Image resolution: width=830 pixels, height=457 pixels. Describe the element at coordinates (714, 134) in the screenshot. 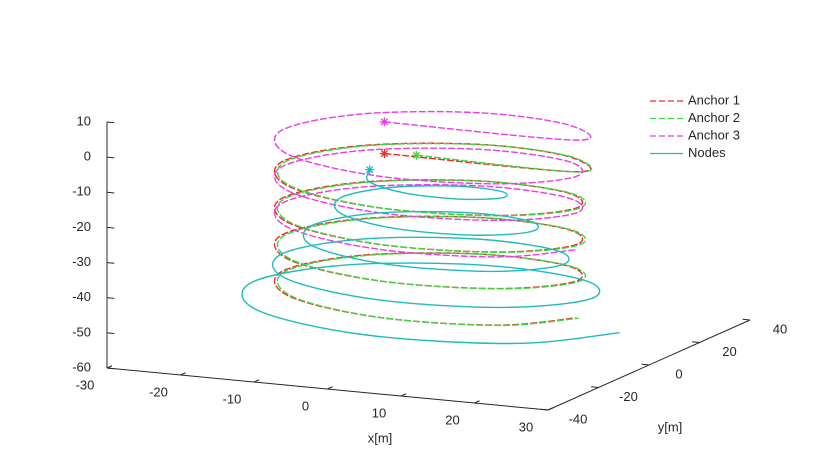

I see `legend-label: Anchor 3` at that location.